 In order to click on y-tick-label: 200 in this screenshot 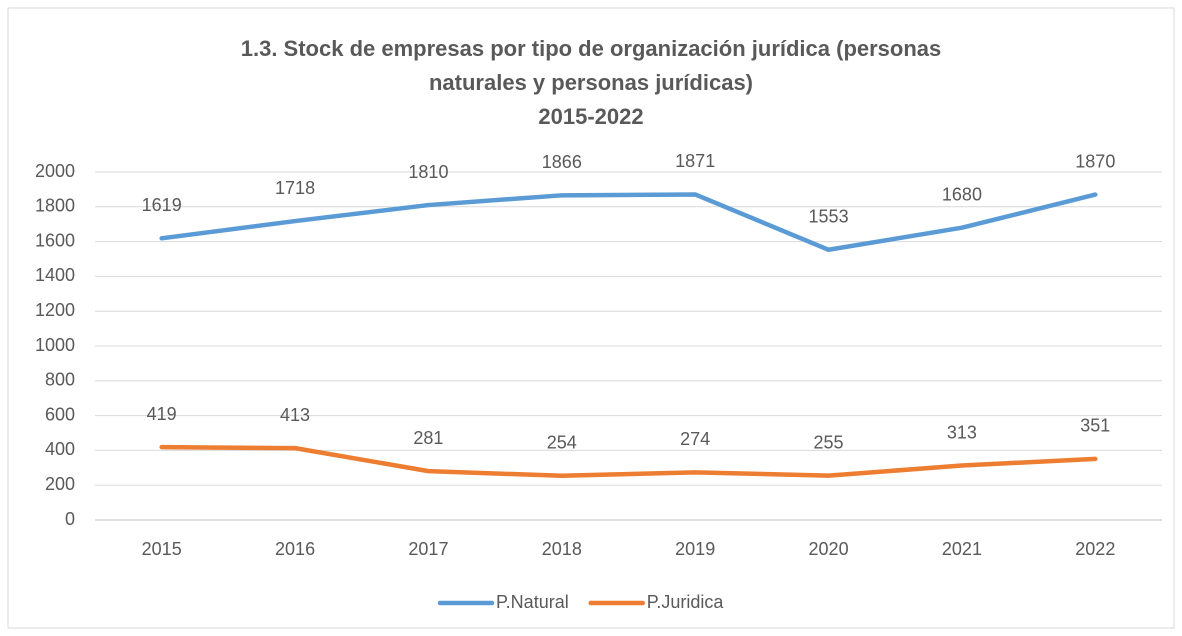, I will do `click(60, 484)`.